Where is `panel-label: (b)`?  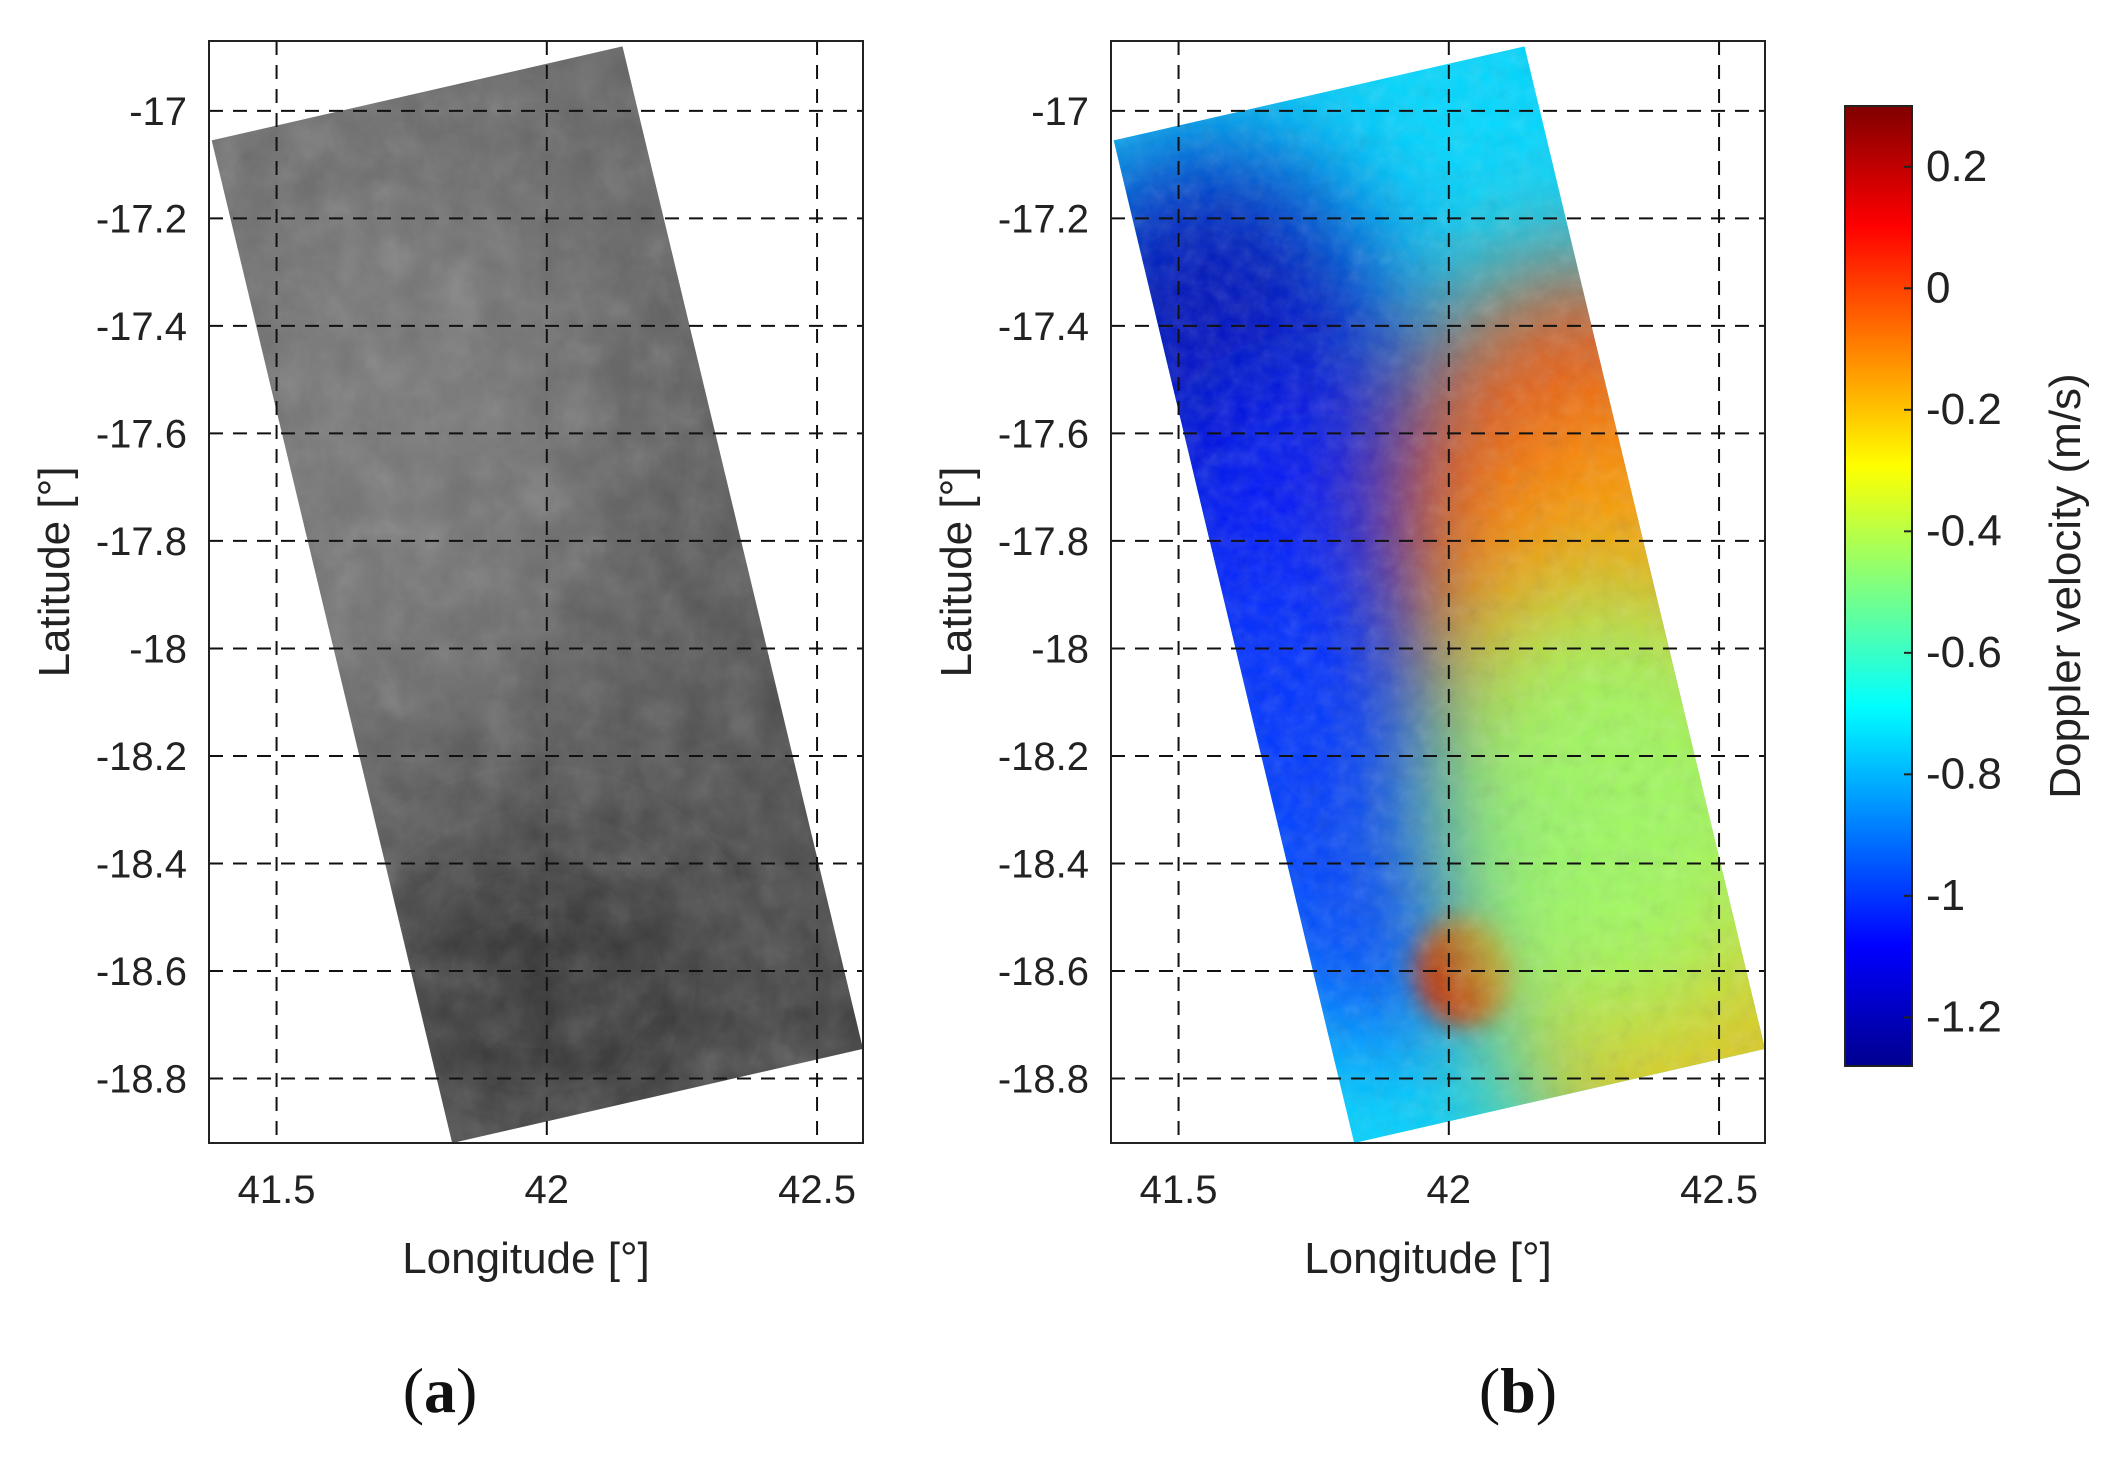
panel-label: (b) is located at coordinates (1518, 1390).